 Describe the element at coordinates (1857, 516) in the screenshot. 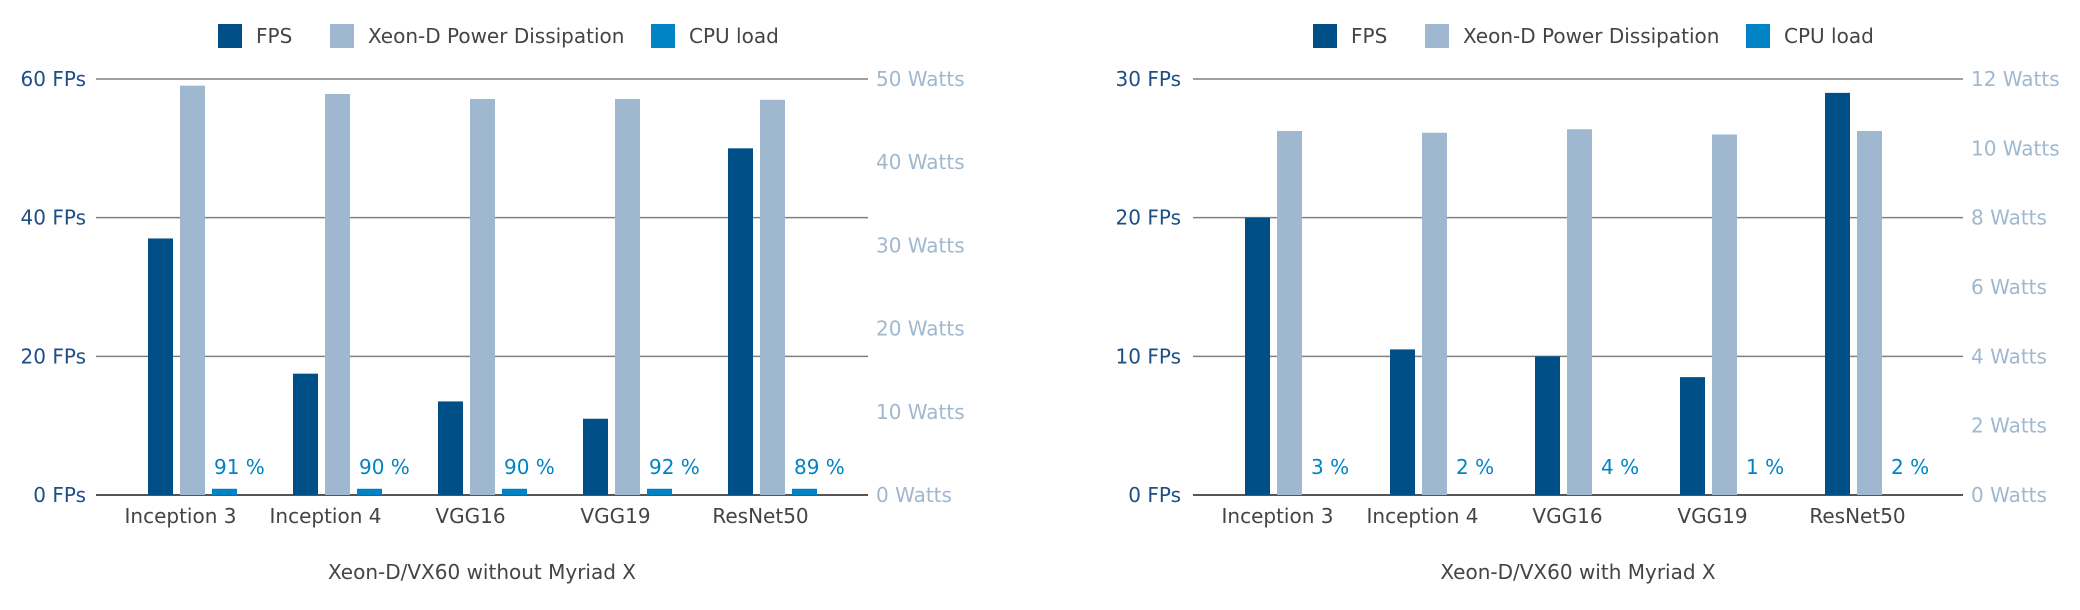

I see `chart2-category-label: ResNet50` at that location.